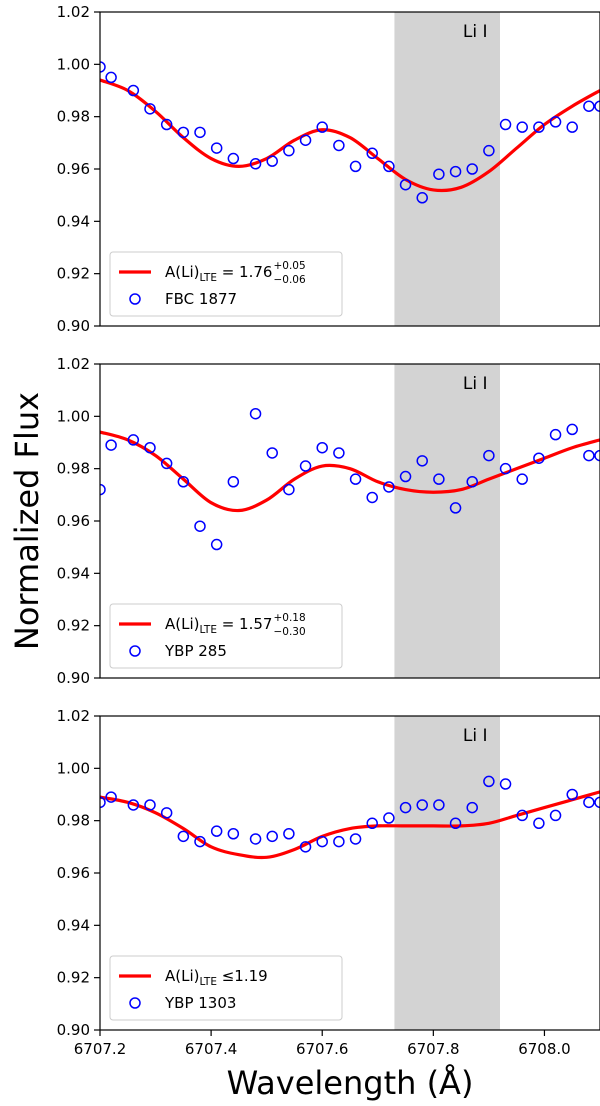 The height and width of the screenshot is (1106, 600). What do you see at coordinates (226, 284) in the screenshot?
I see `legend: A(Li)LTE = 1.76 +0.05 −0.06 FBC 1877` at bounding box center [226, 284].